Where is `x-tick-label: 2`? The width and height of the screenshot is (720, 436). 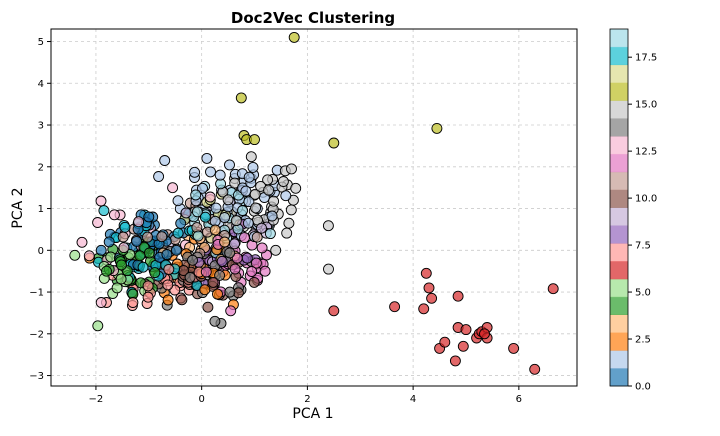
x-tick-label: 2 is located at coordinates (307, 399).